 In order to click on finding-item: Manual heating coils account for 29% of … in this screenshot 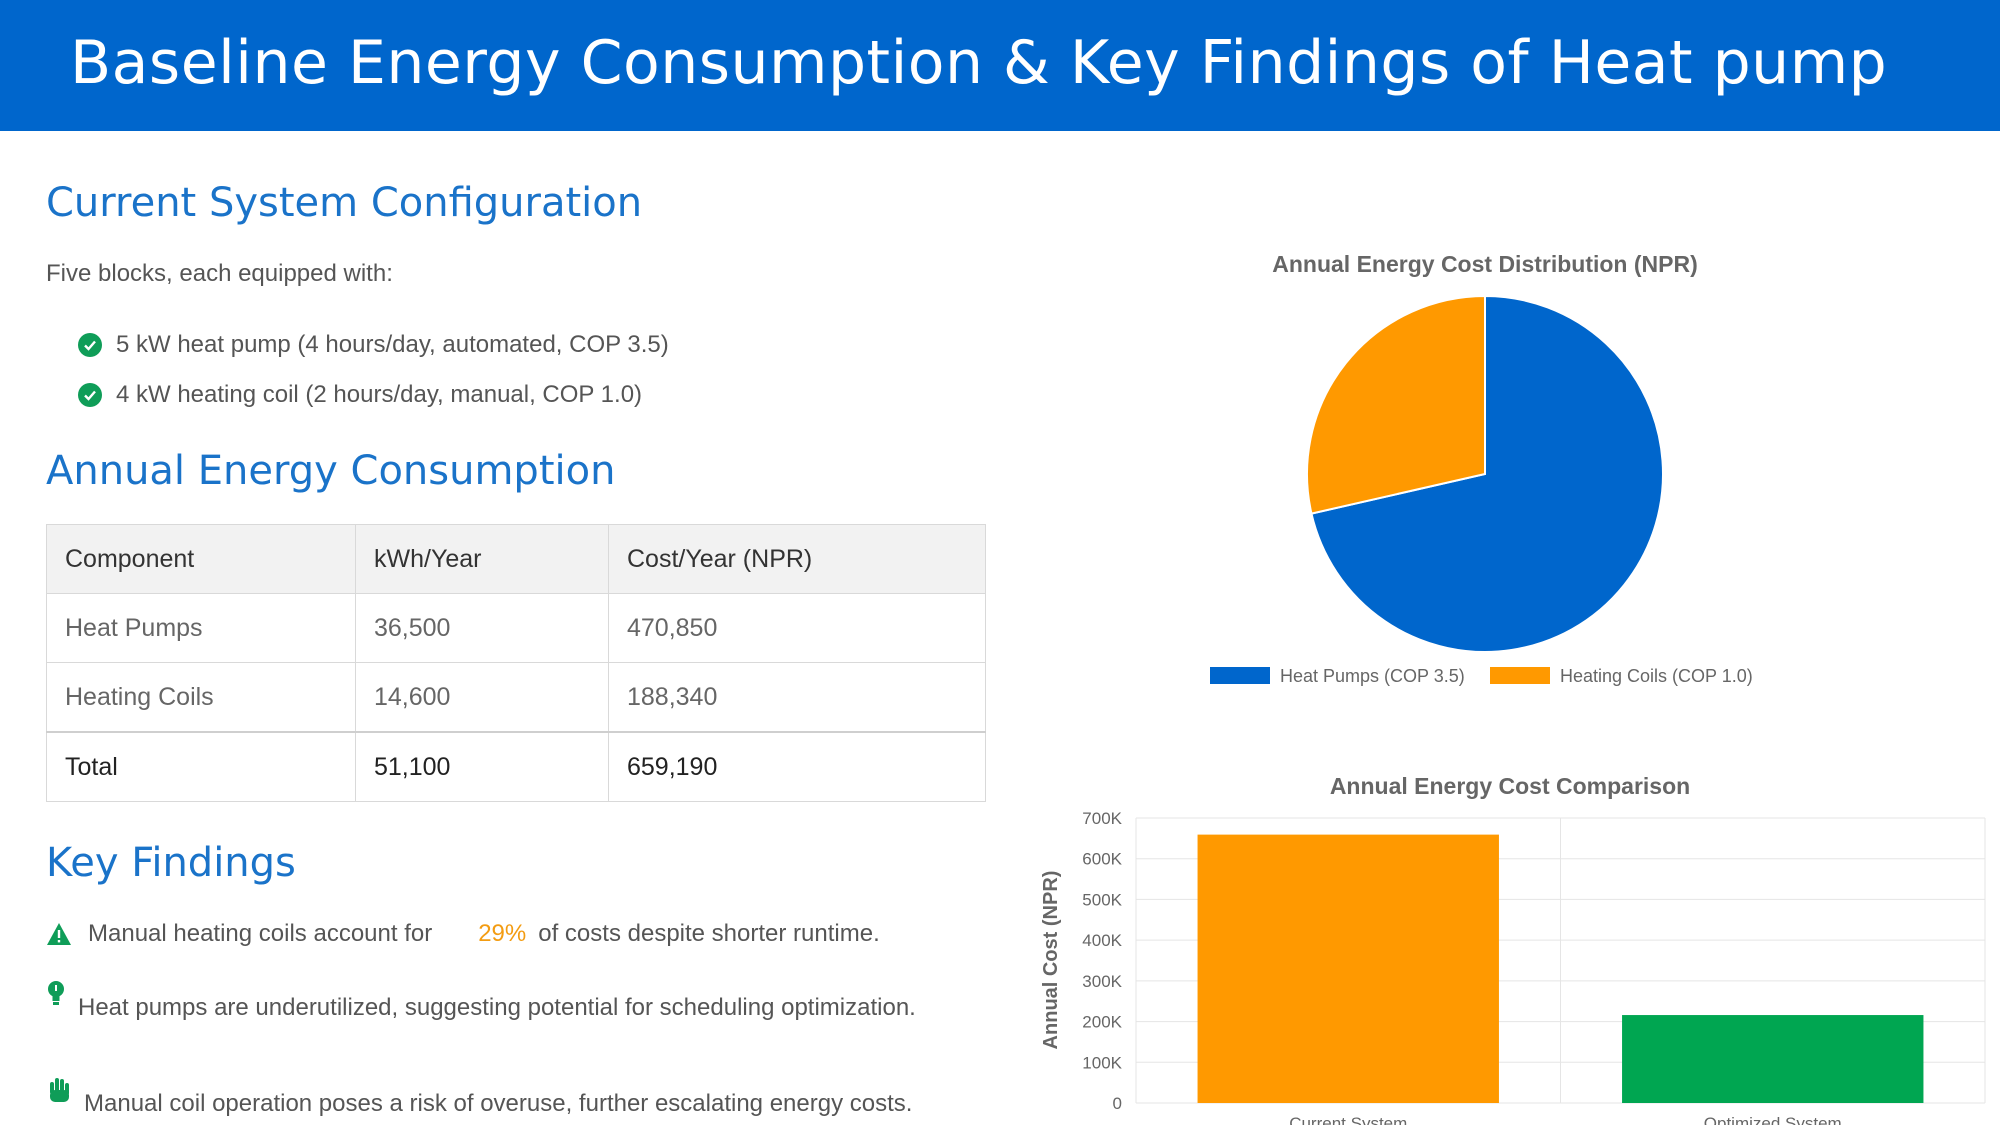, I will do `click(463, 934)`.